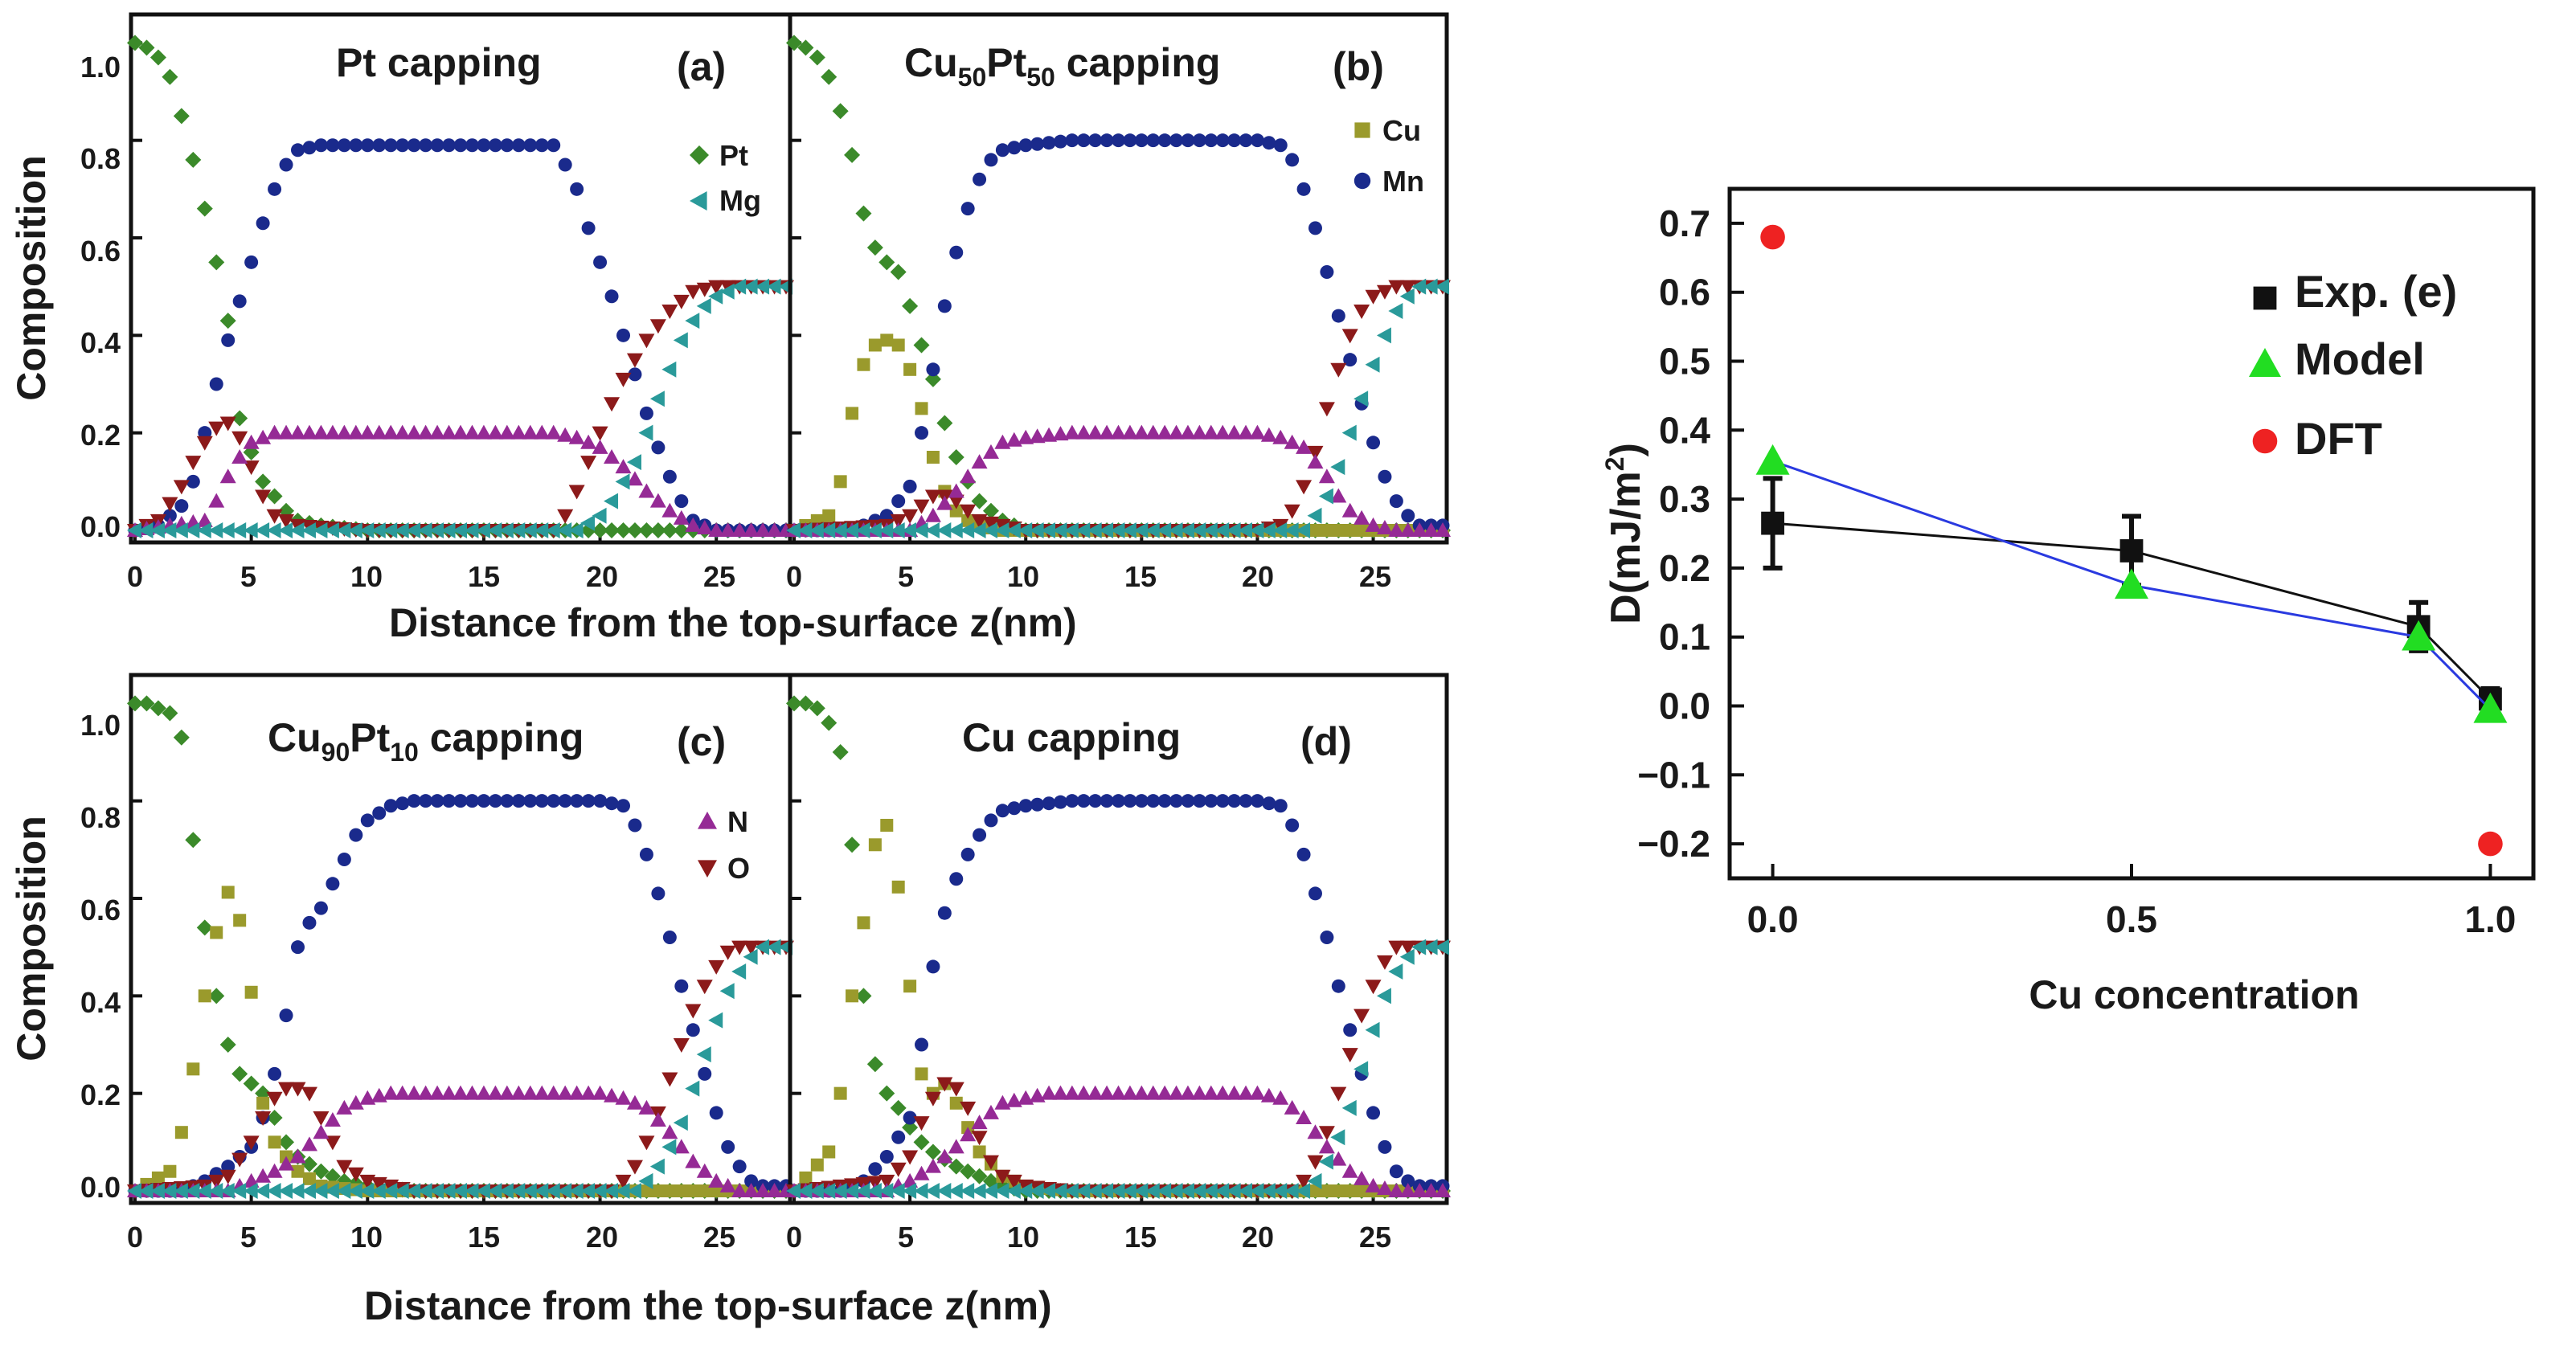  Describe the element at coordinates (1088, 1237) in the screenshot. I see `panel-d-xticks: 0 5 10 15 20 25` at that location.